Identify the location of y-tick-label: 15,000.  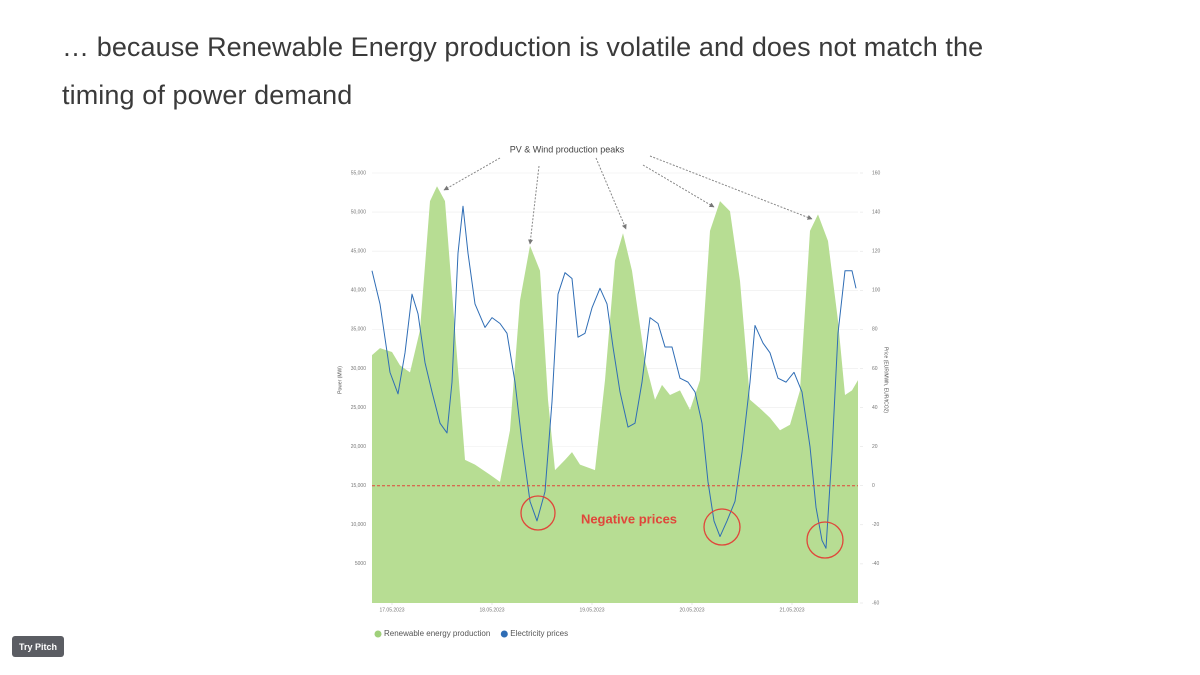
(359, 486).